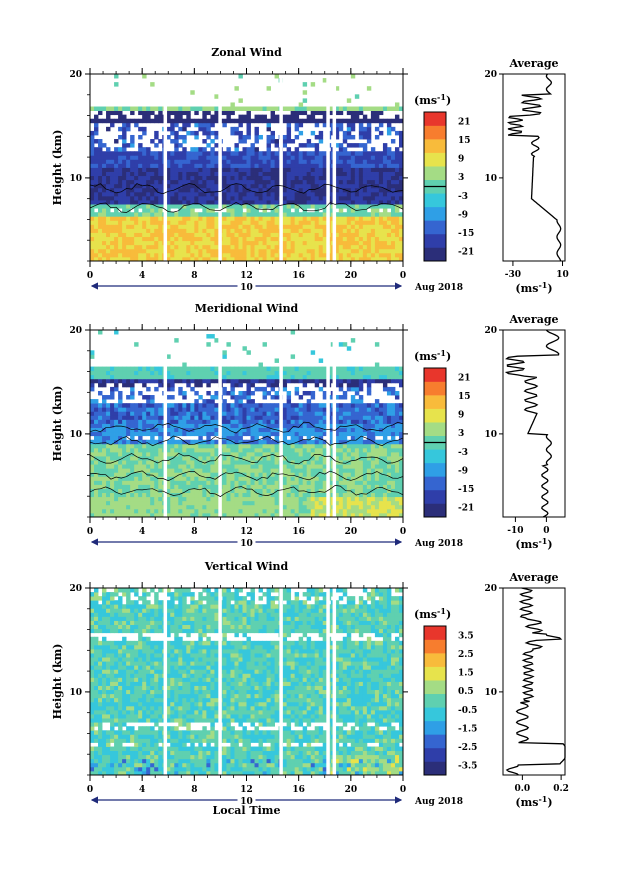 Image resolution: width=622 pixels, height=873 pixels. What do you see at coordinates (435, 119) in the screenshot?
I see `colorbar-segment` at bounding box center [435, 119].